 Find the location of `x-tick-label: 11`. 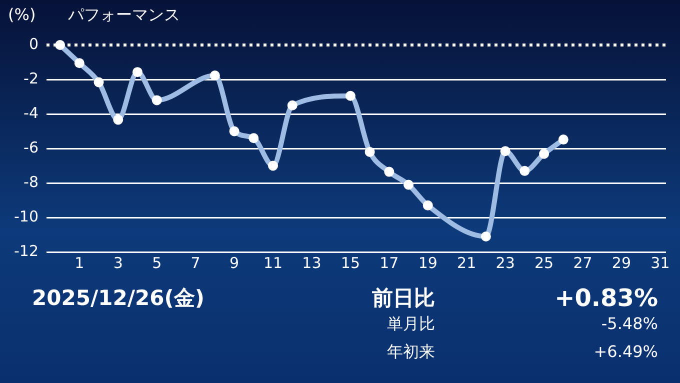

x-tick-label: 11 is located at coordinates (273, 263).